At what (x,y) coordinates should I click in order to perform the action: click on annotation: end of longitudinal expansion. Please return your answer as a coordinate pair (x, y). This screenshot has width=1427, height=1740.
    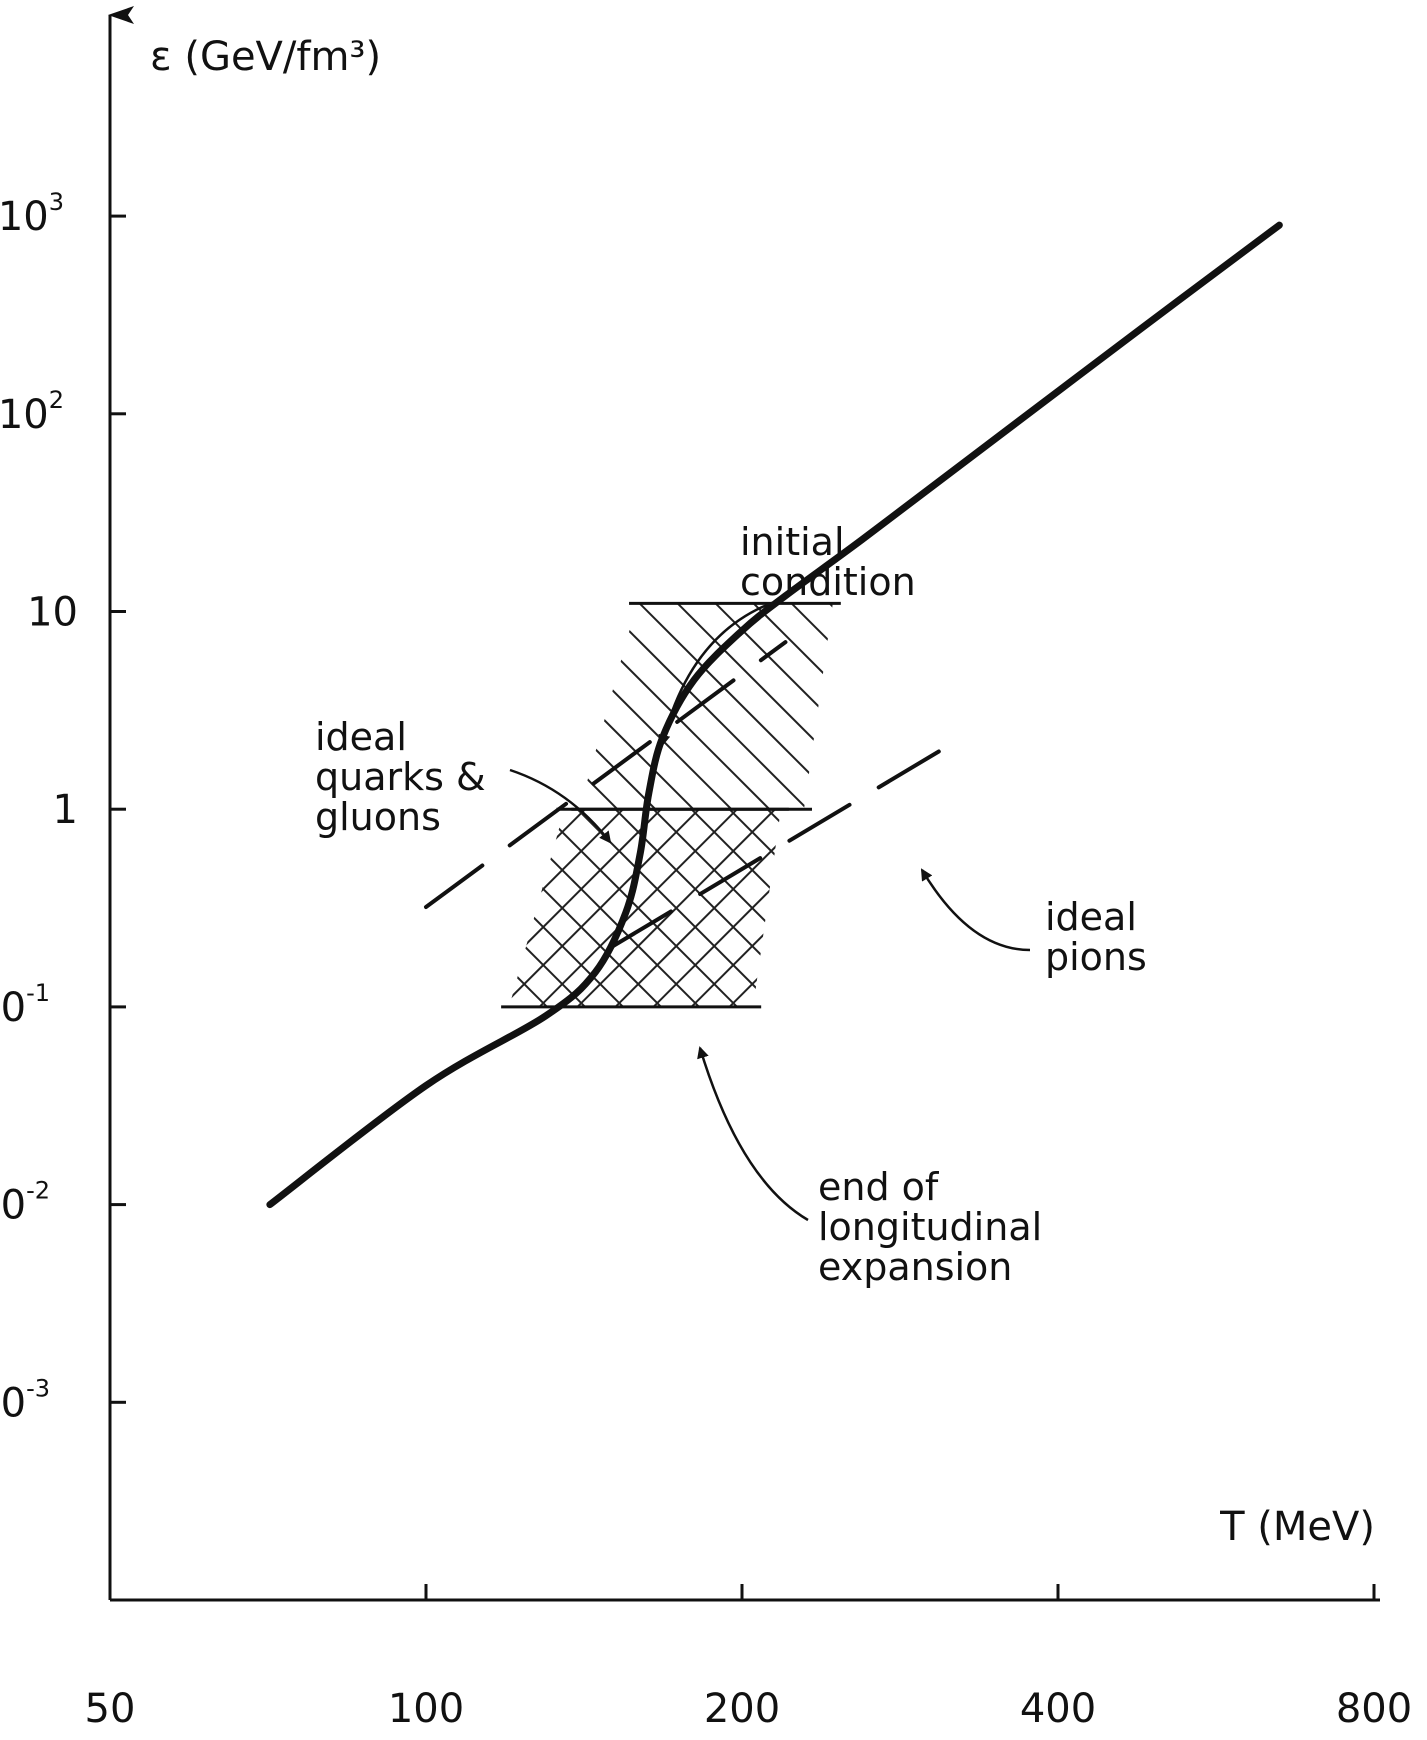
    Looking at the image, I should click on (869, 1167).